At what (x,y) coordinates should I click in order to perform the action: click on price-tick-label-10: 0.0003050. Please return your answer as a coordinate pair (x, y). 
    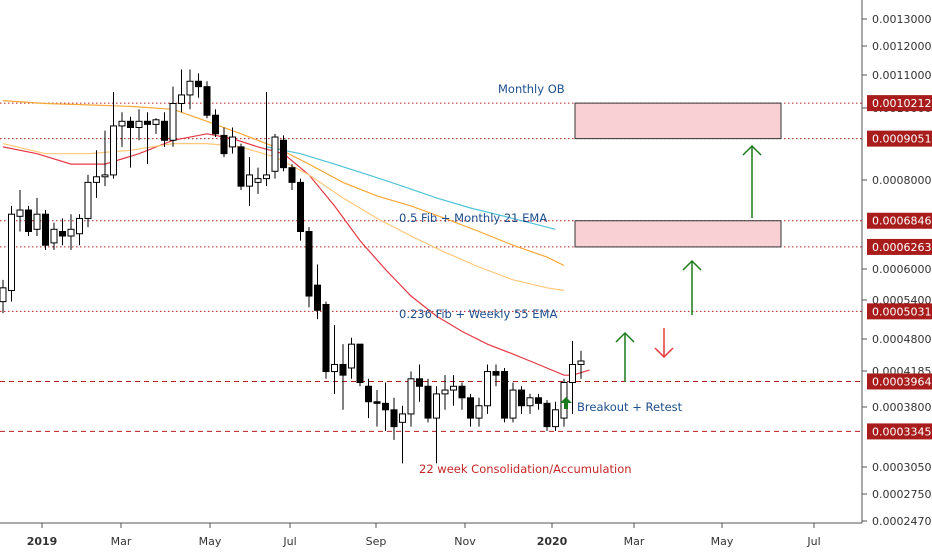
    Looking at the image, I should click on (902, 467).